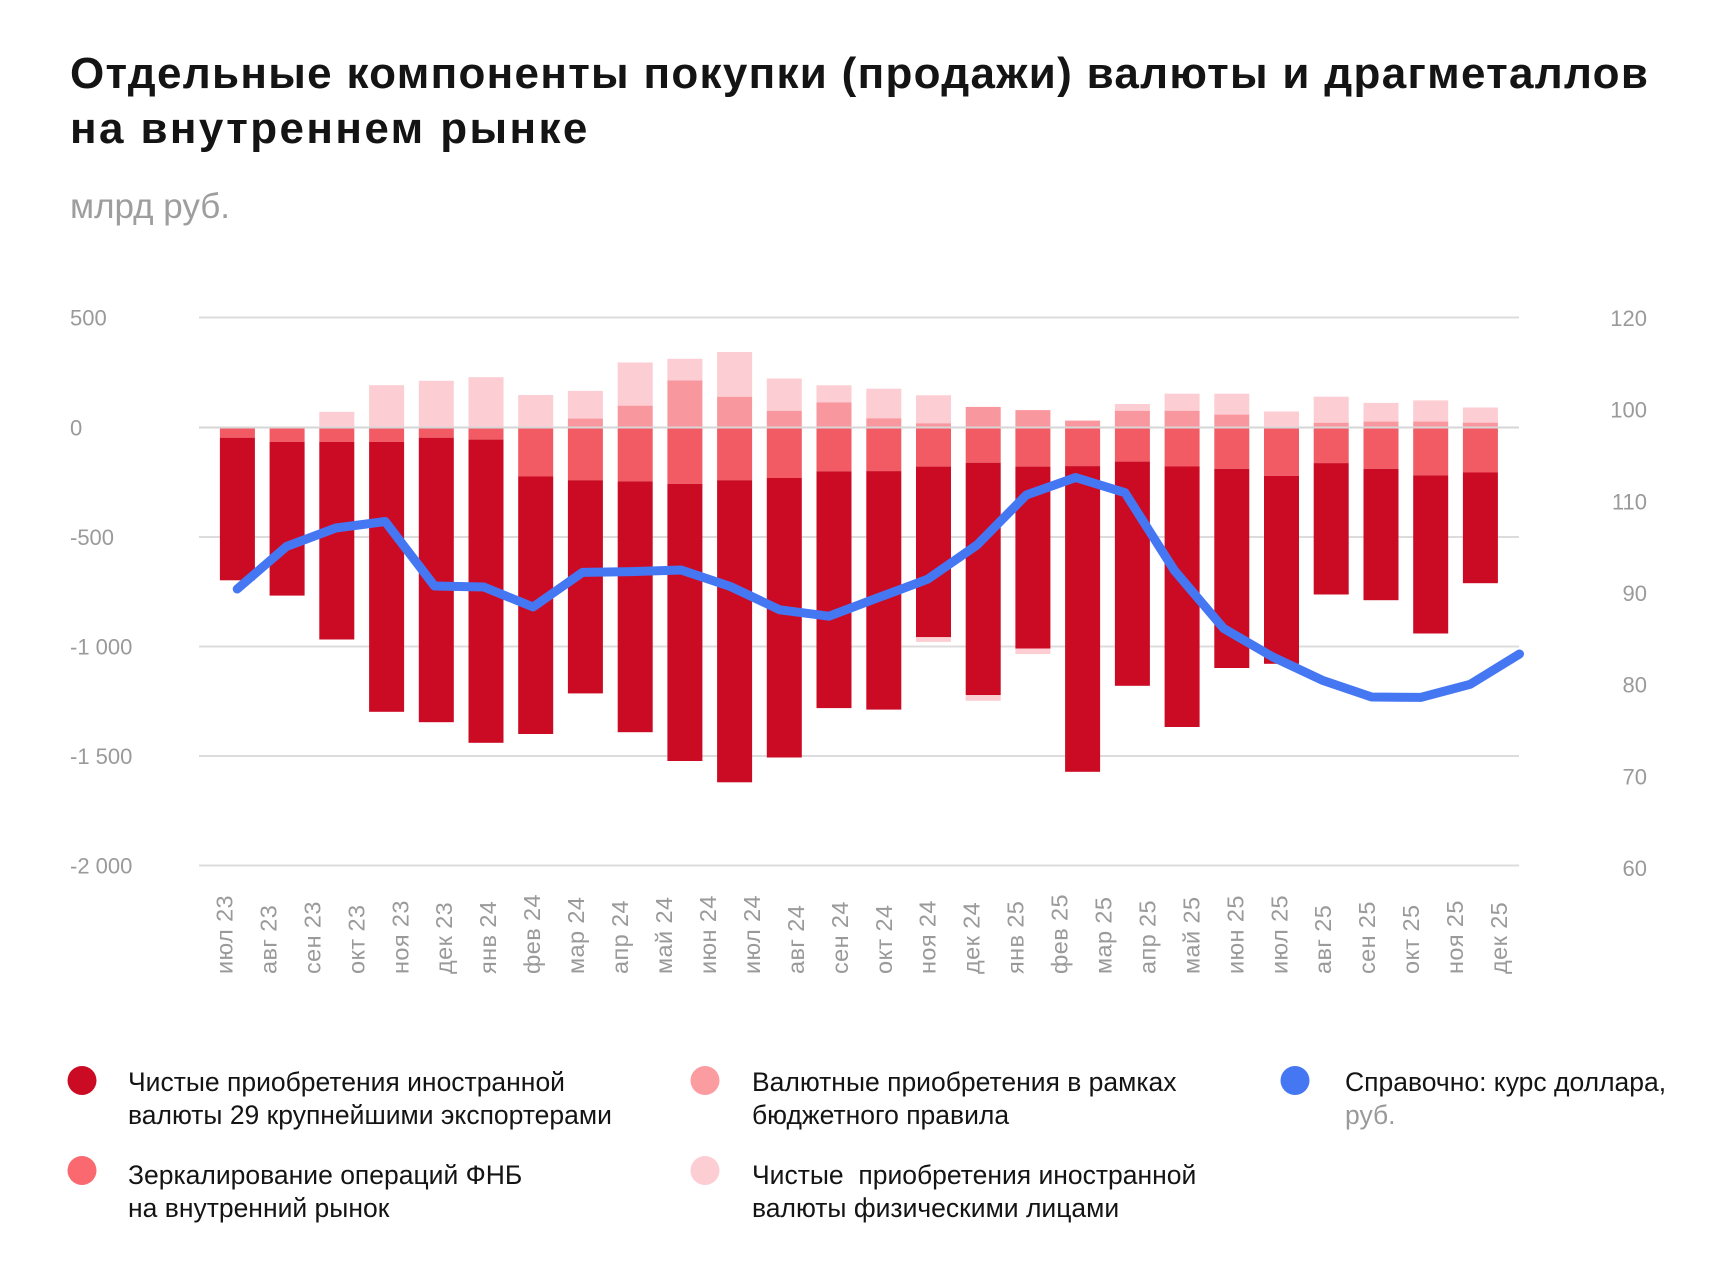 Image resolution: width=1720 pixels, height=1274 pixels. What do you see at coordinates (225, 934) in the screenshot?
I see `svg-text: июл 23` at bounding box center [225, 934].